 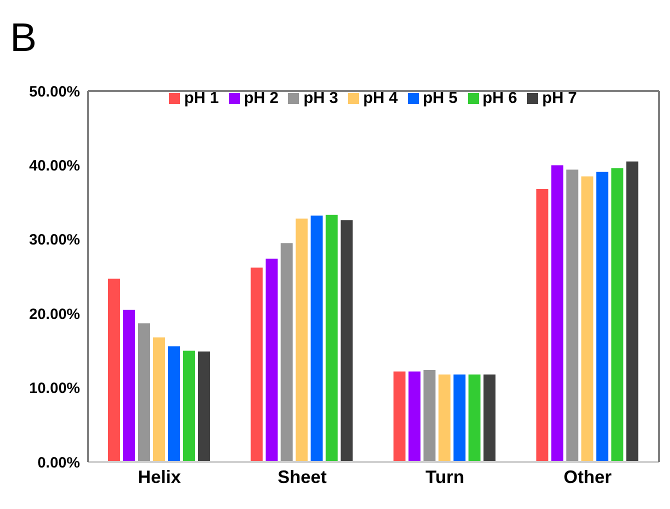 What do you see at coordinates (54, 91) in the screenshot?
I see `y-tick-label: 50.00%` at bounding box center [54, 91].